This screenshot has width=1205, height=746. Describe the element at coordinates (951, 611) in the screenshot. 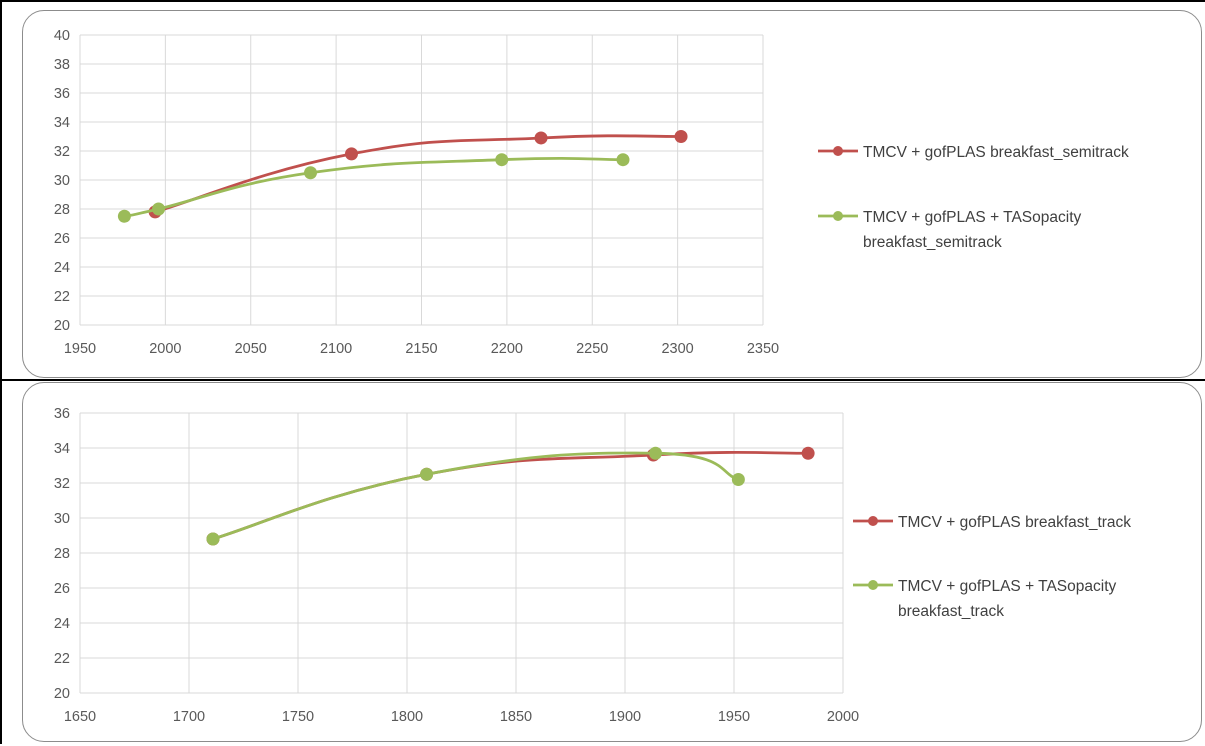

I see `track-legend-label-2: breakfast_track` at that location.